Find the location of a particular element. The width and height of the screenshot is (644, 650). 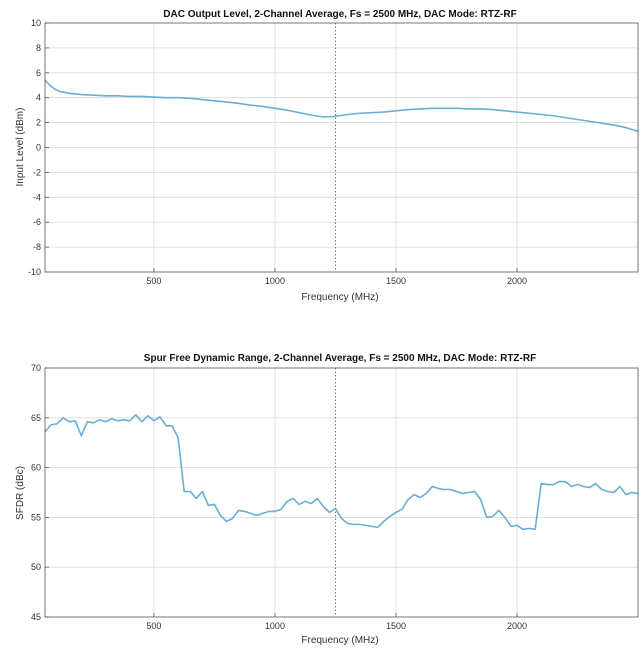

y-tick-label: -2 is located at coordinates (37, 172).